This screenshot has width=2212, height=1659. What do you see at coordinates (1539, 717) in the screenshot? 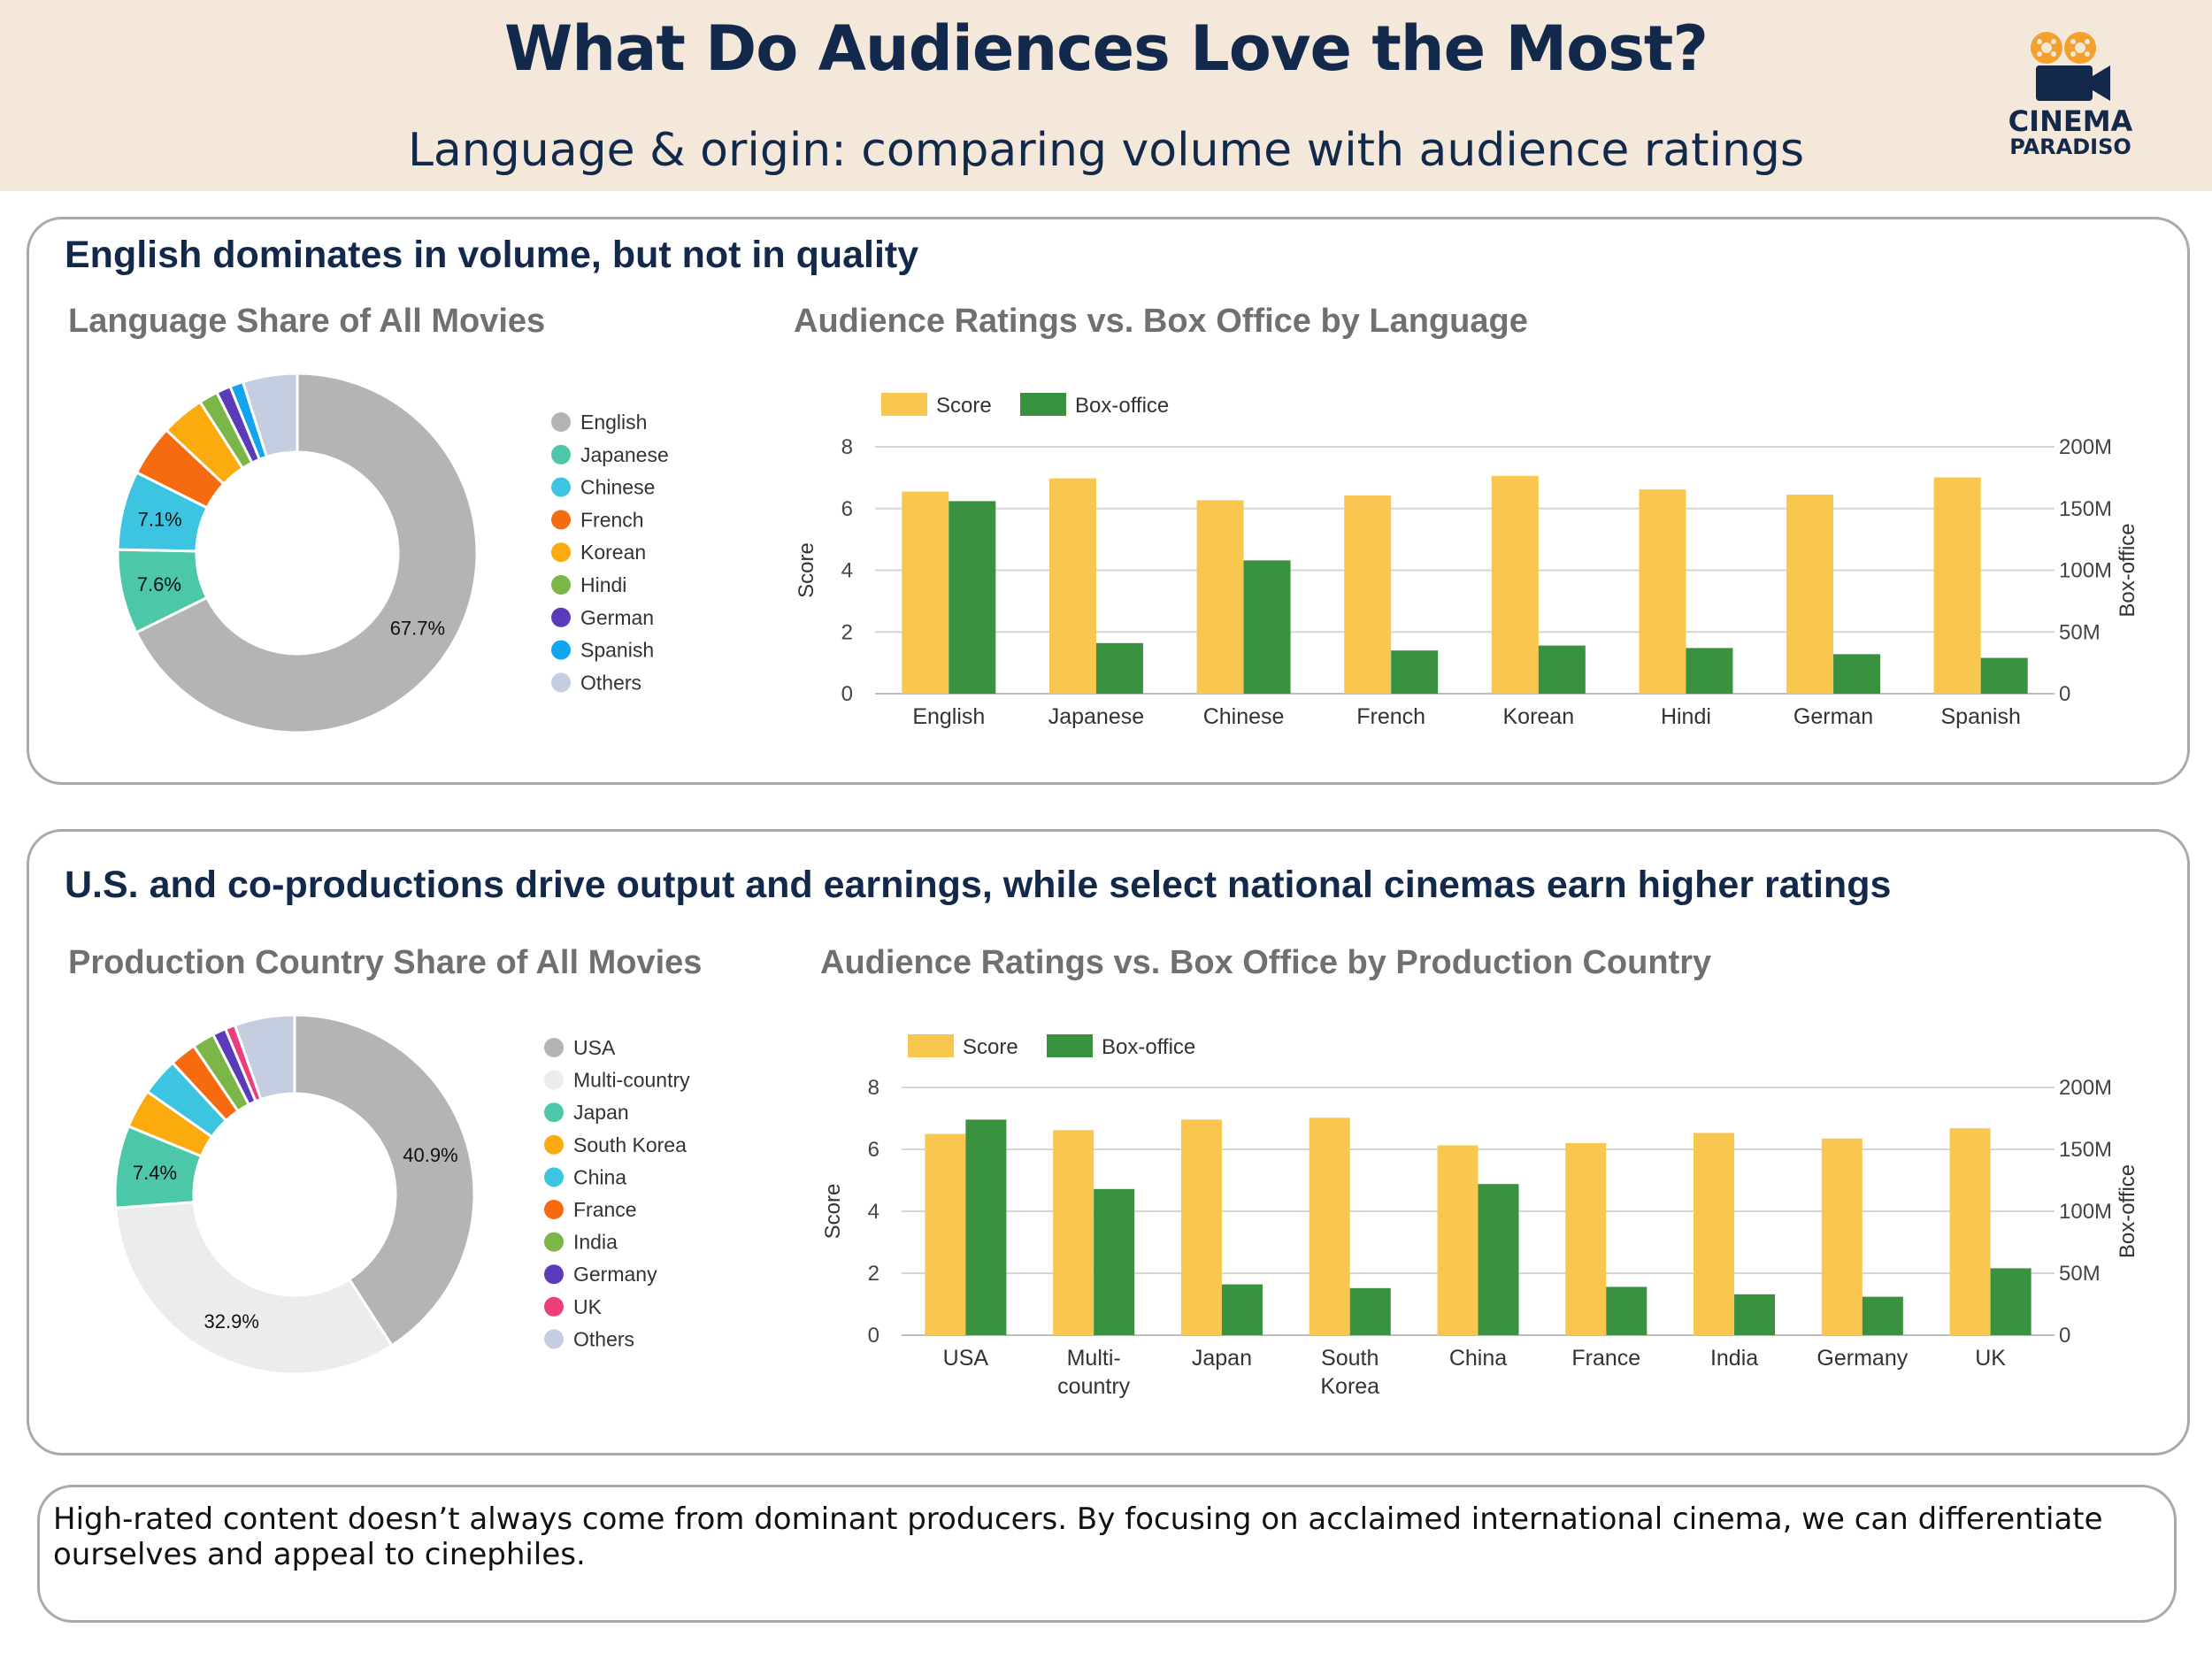
I see `x-tick-label-korean: Korean` at bounding box center [1539, 717].